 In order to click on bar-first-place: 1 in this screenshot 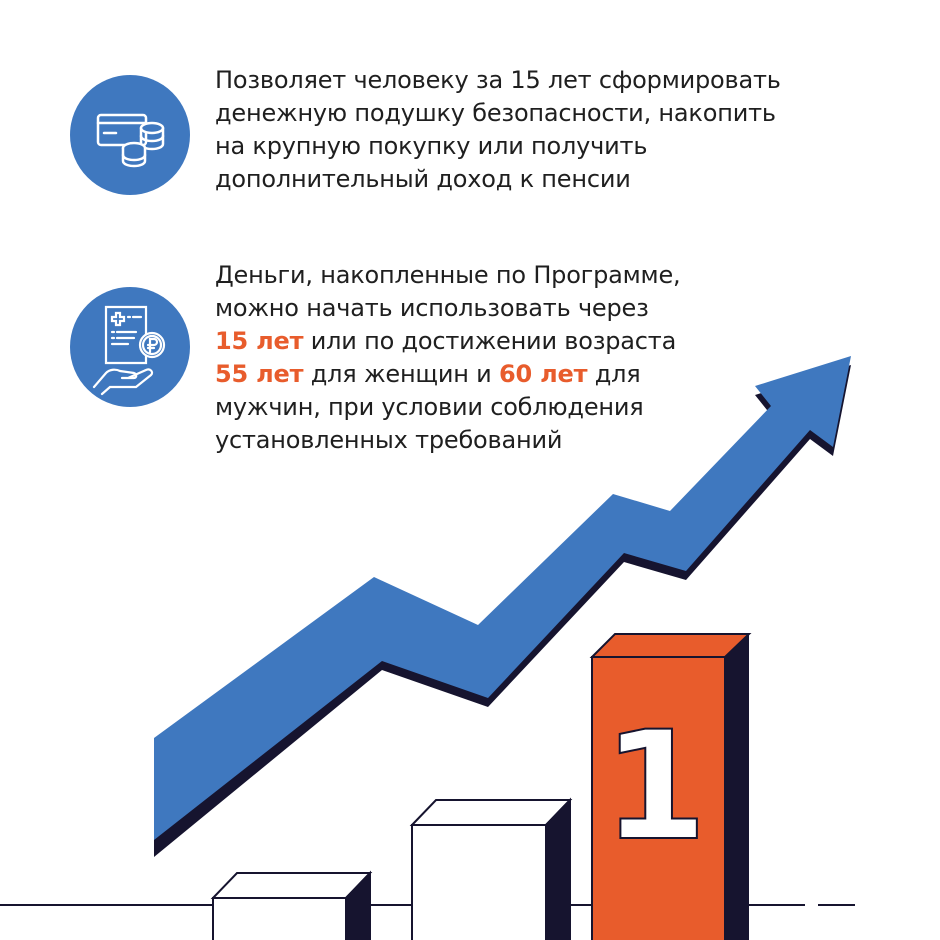, I will do `click(670, 786)`.